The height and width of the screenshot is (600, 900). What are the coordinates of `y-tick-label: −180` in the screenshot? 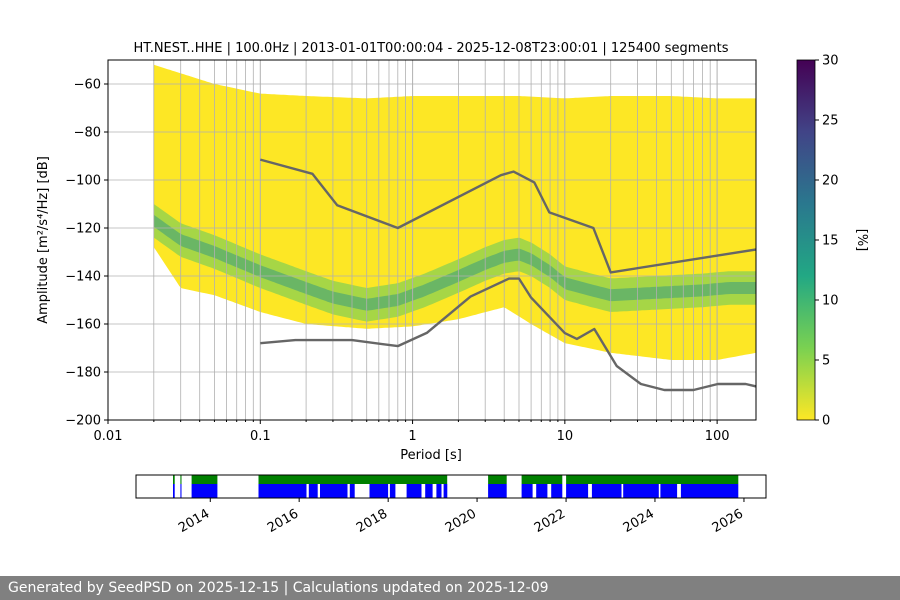 It's located at (83, 373).